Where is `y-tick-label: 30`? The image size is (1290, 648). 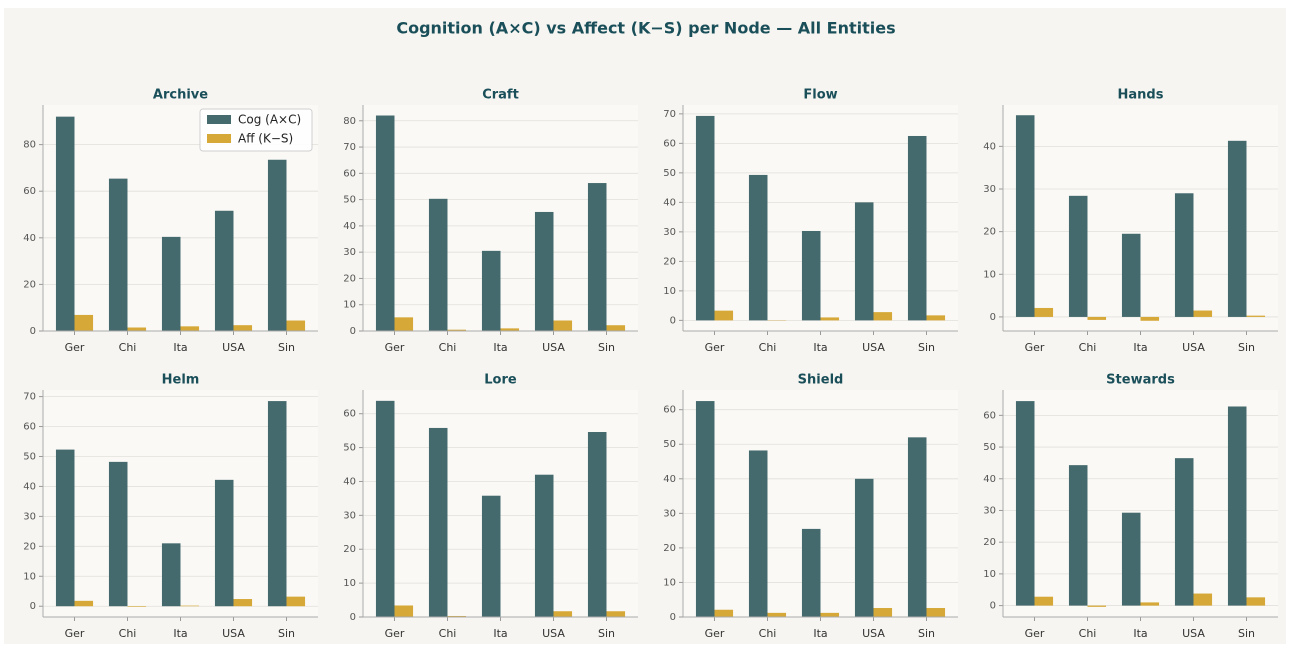 y-tick-label: 30 is located at coordinates (669, 513).